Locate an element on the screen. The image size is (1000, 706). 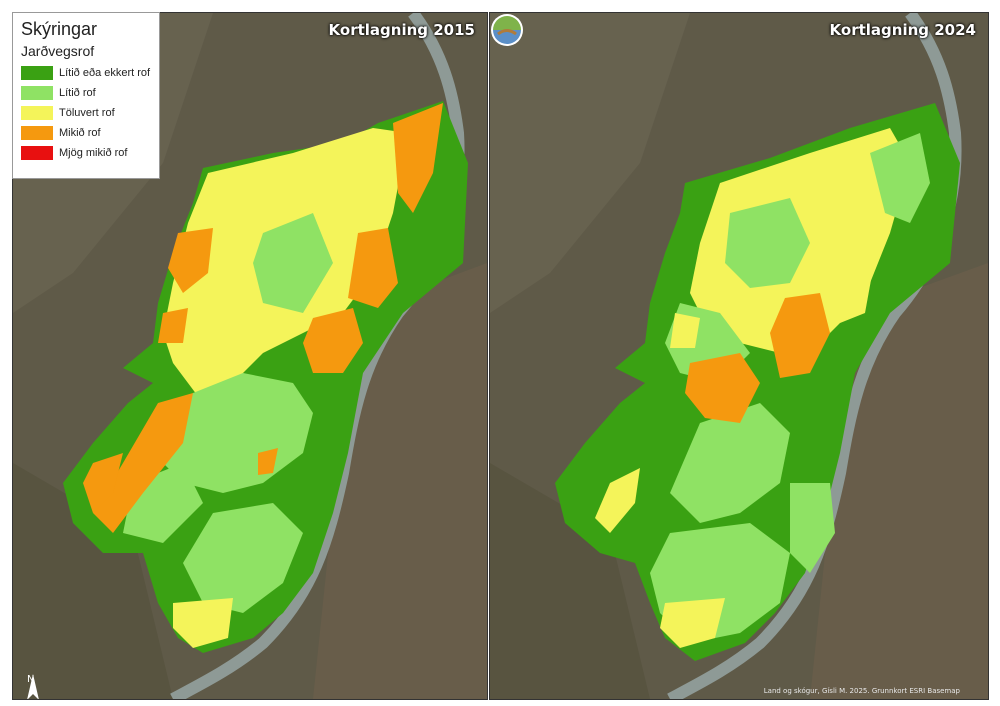
legend-label: Mjög mikið rof is located at coordinates (93, 153).